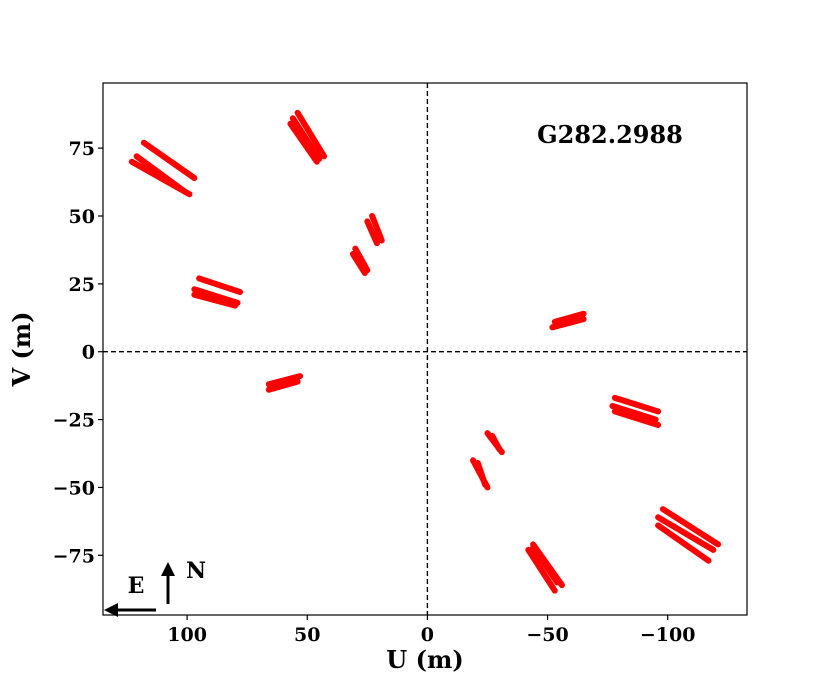 The height and width of the screenshot is (692, 830). I want to click on compass: E N, so click(155, 587).